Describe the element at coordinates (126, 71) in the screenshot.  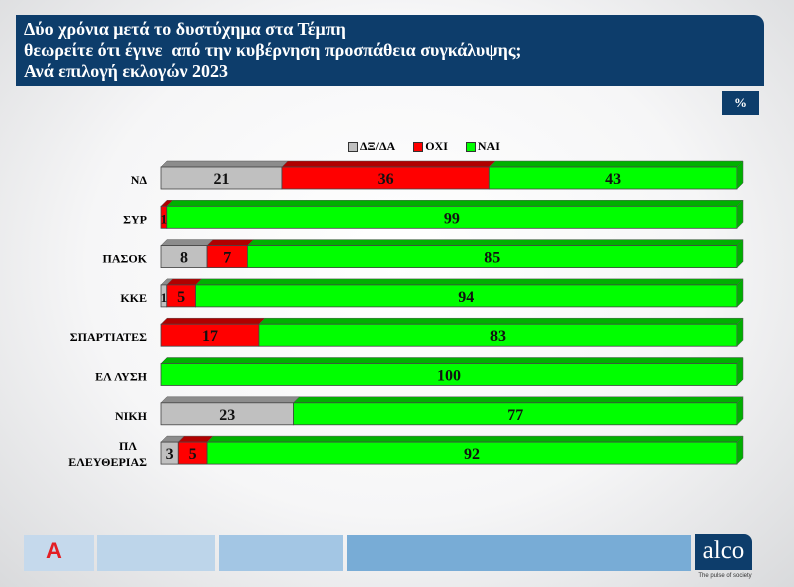
I see `title-line-3: Ανά επιλογή εκλογών 2023` at that location.